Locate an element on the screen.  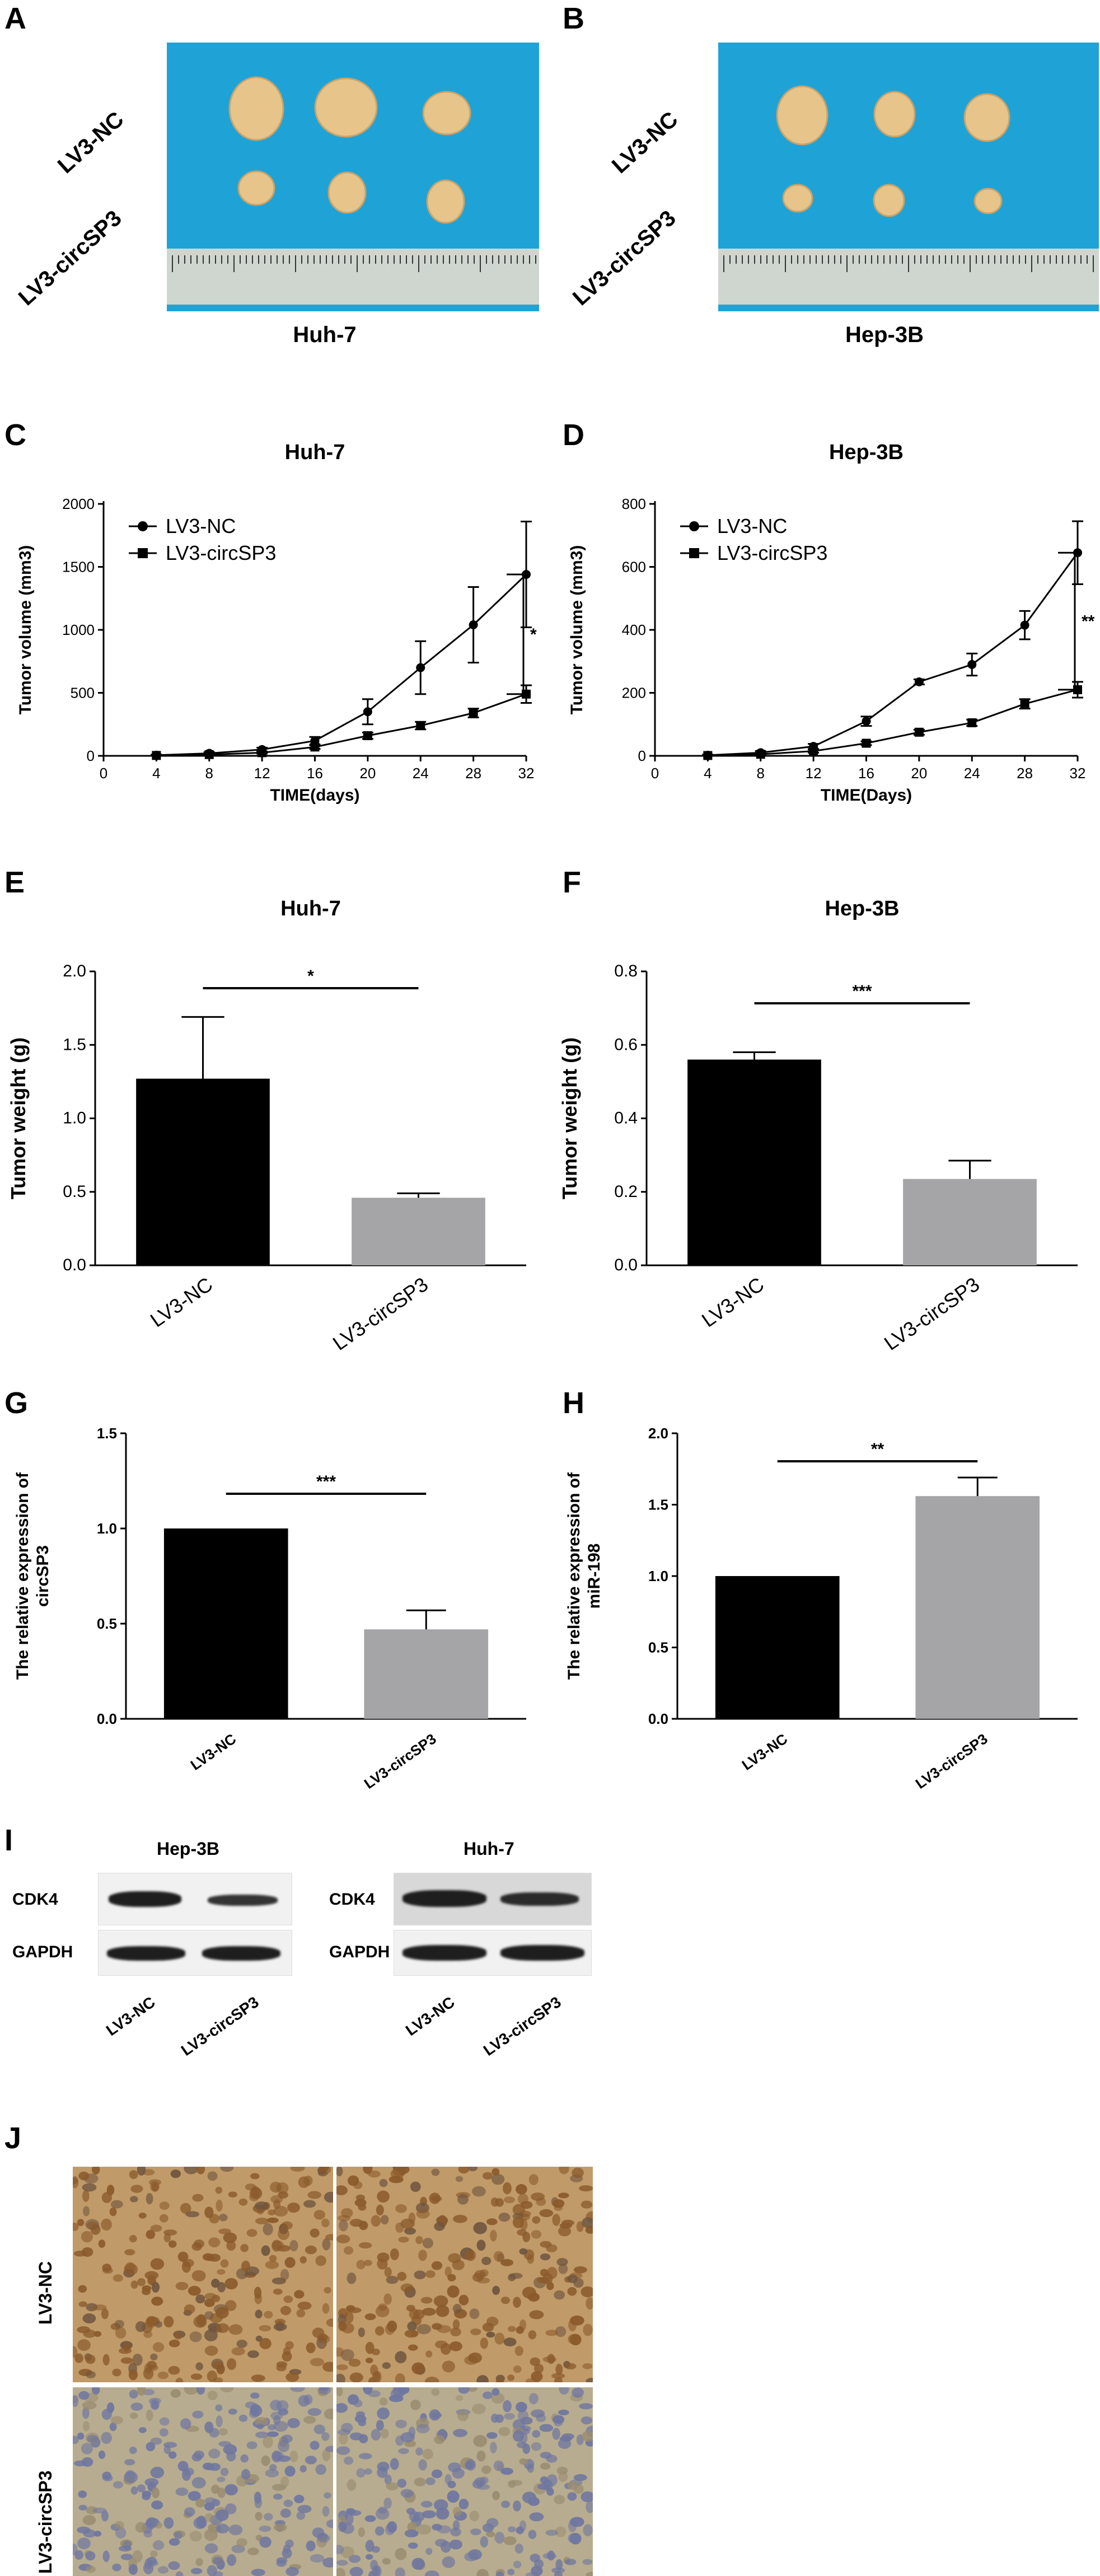
legend-marker is located at coordinates (694, 553).